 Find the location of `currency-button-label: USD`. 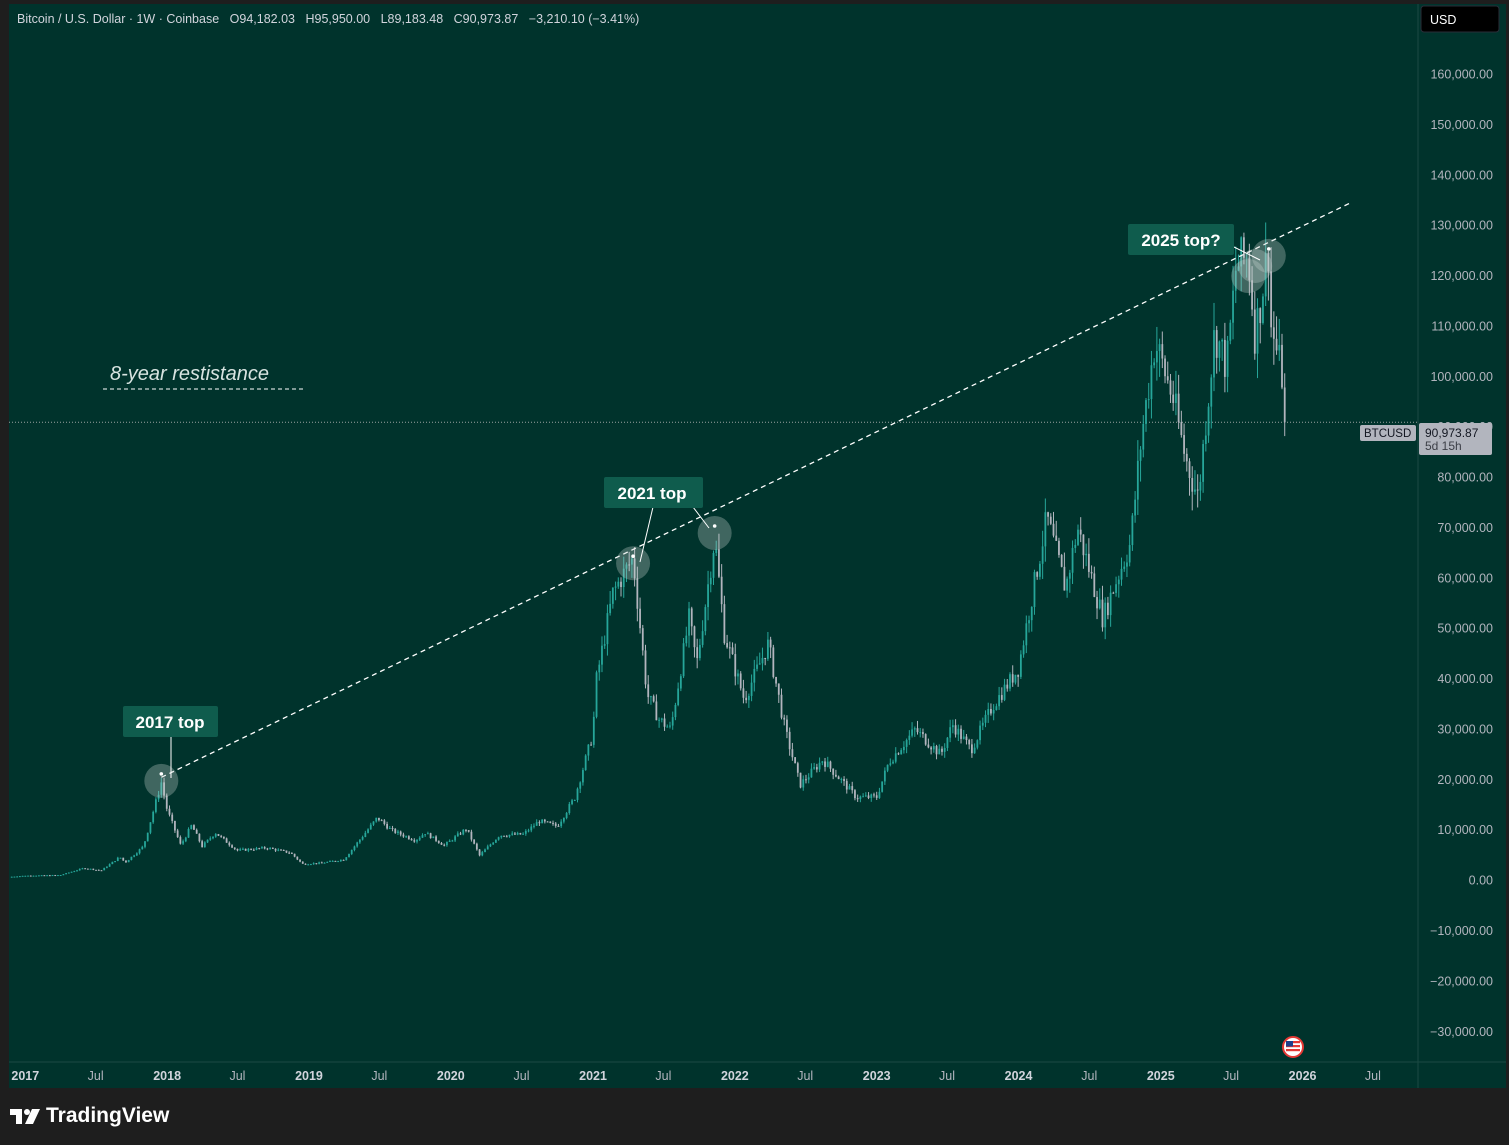

currency-button-label: USD is located at coordinates (1443, 20).